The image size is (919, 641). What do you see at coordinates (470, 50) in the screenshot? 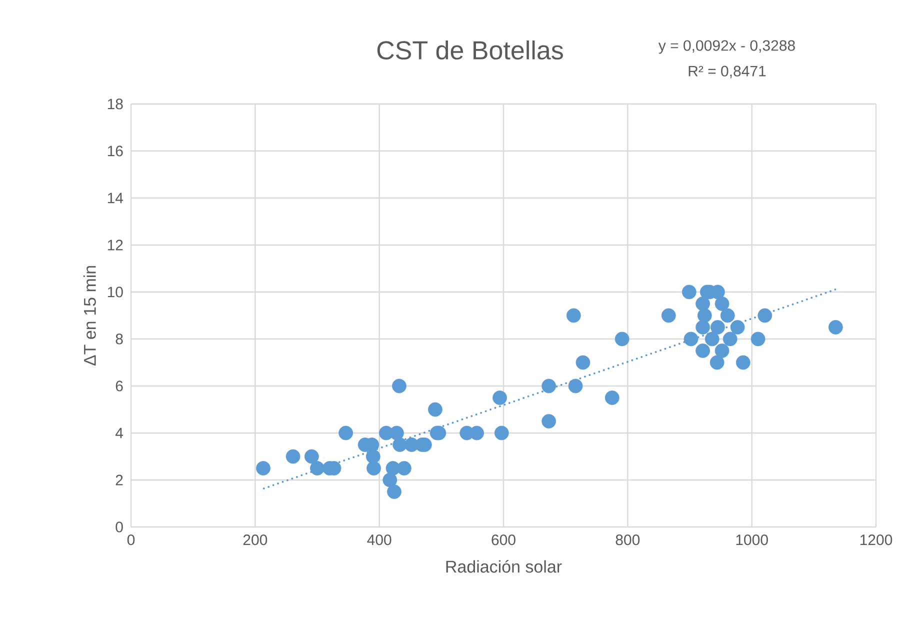
I see `chart-title: CST de Botellas` at bounding box center [470, 50].